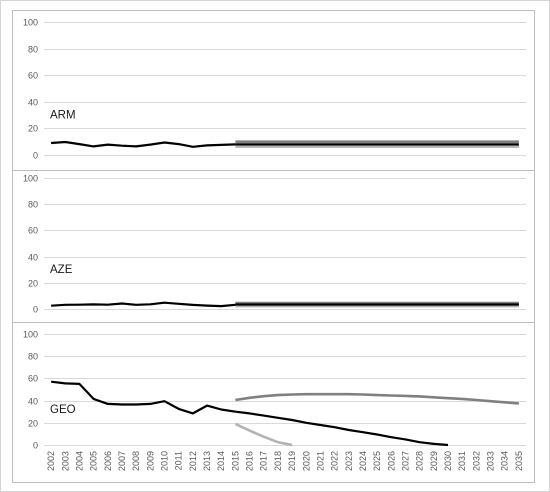  Describe the element at coordinates (136, 461) in the screenshot. I see `x-tick-label-2008: 2008` at that location.